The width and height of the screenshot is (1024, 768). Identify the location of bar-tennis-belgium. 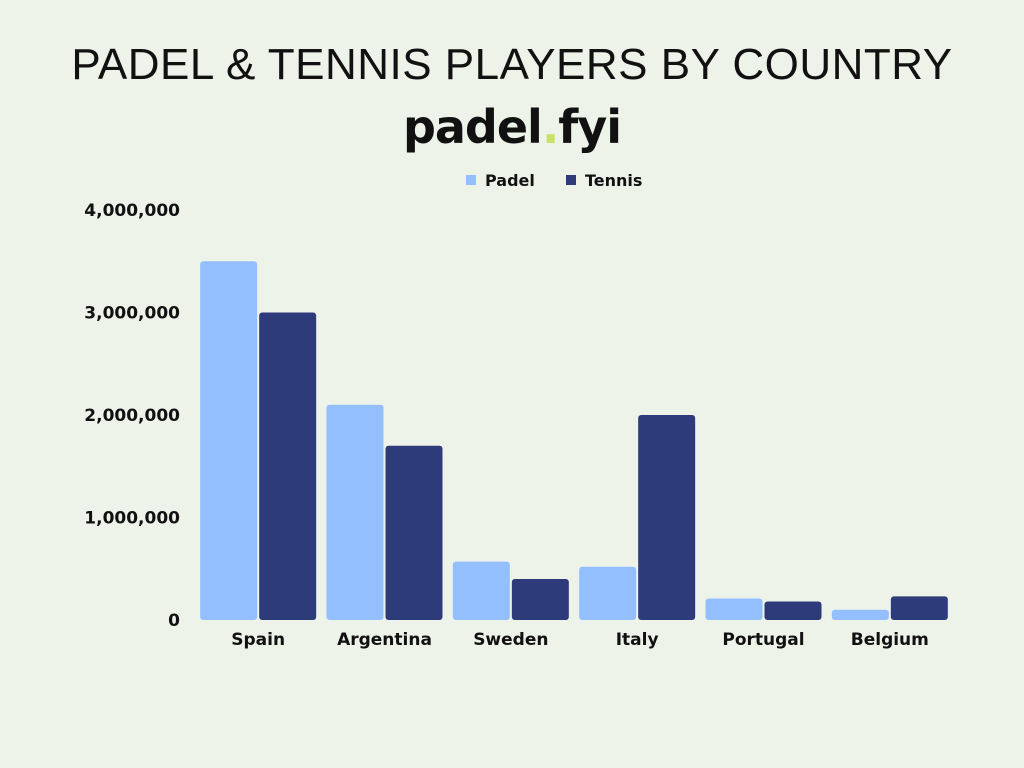
(919, 608).